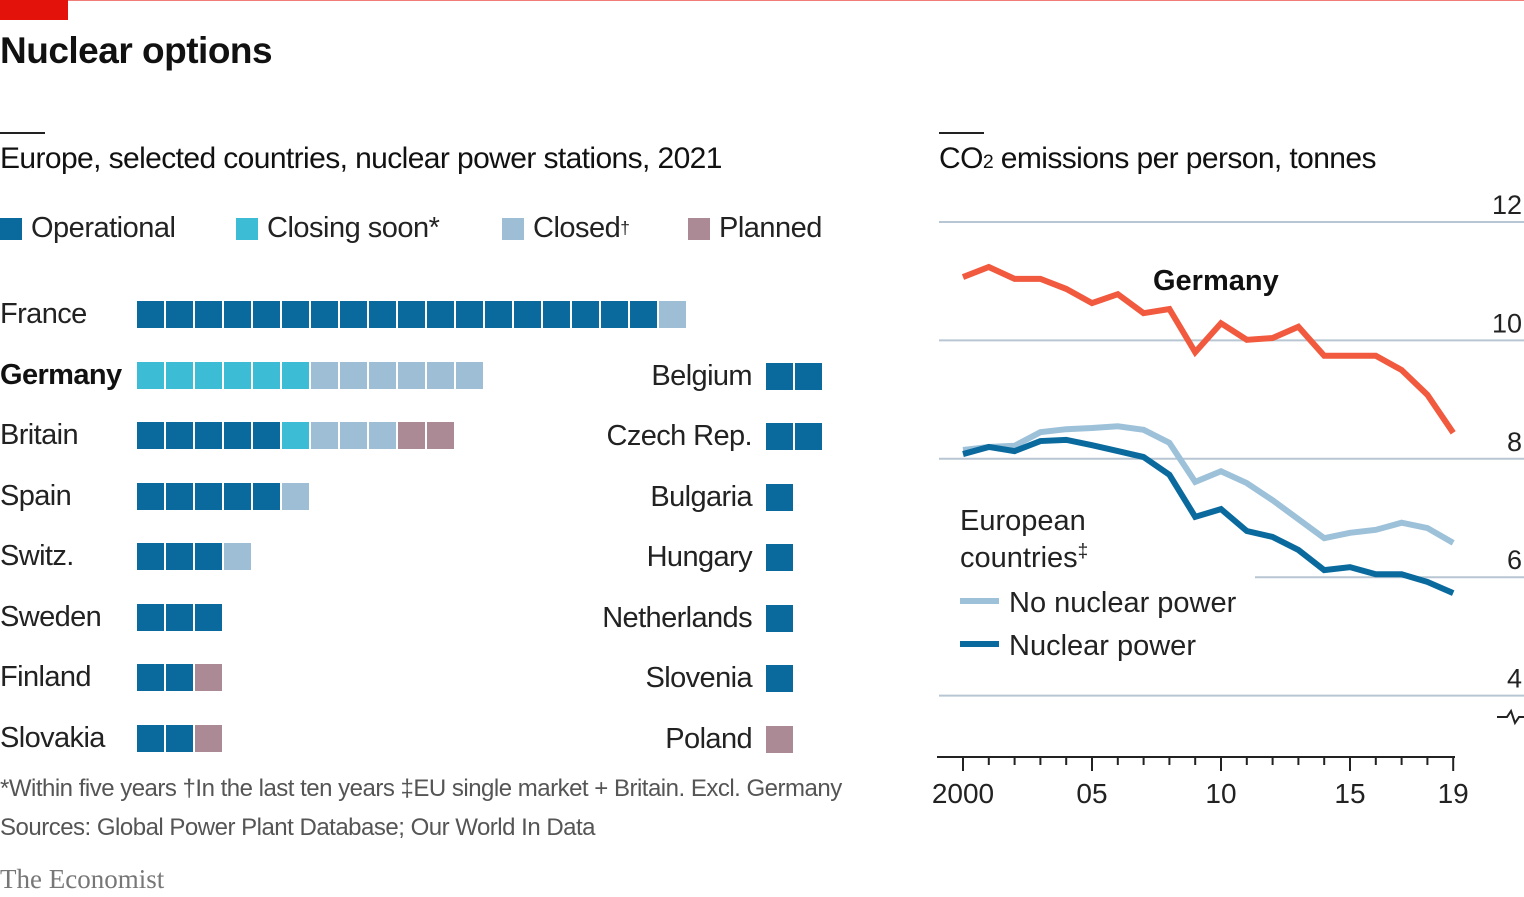 This screenshot has height=897, width=1524. Describe the element at coordinates (36, 495) in the screenshot. I see `country-label: Spain` at that location.